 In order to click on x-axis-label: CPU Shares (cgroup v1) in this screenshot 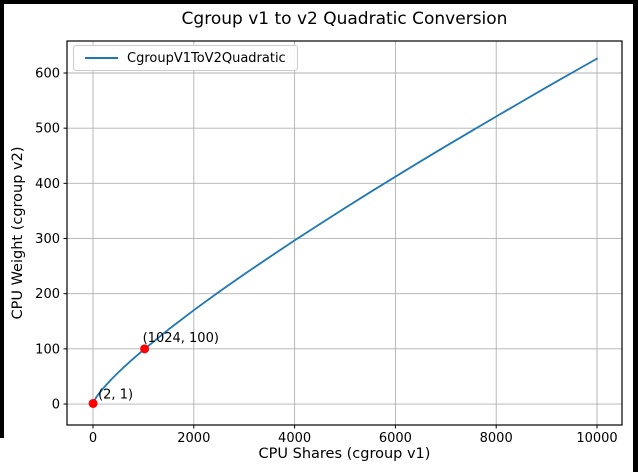, I will do `click(344, 454)`.